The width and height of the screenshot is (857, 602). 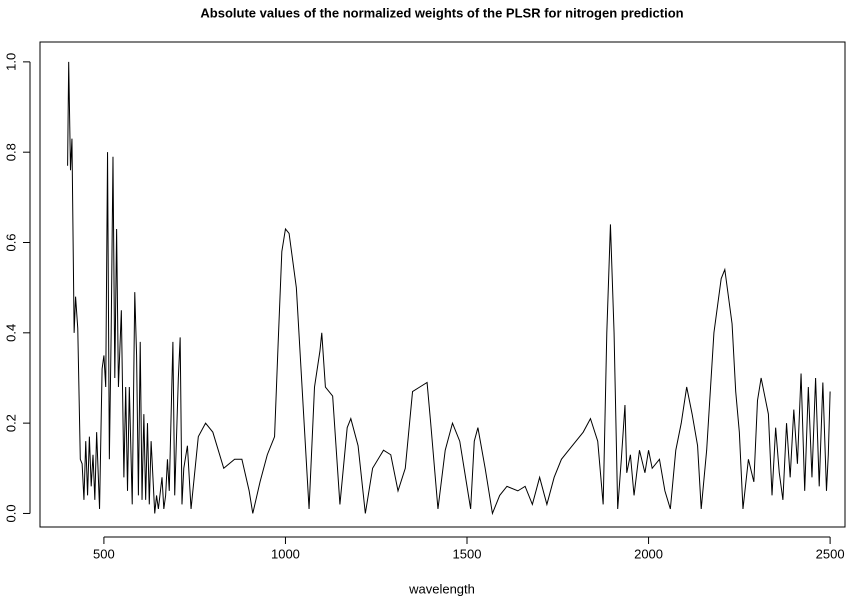 I want to click on x-tick-label: 500, so click(x=104, y=553).